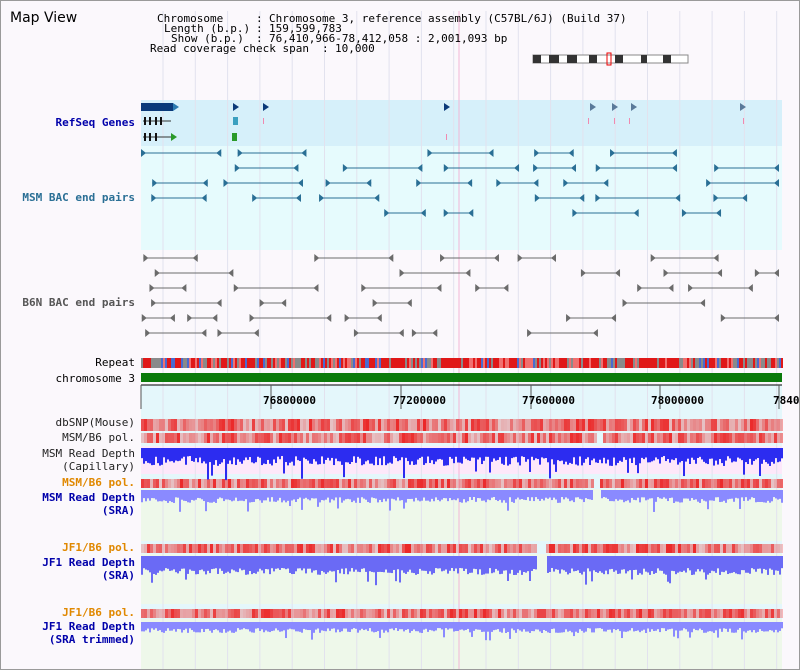  Describe the element at coordinates (609, 59) in the screenshot. I see `ideogram-position` at that location.